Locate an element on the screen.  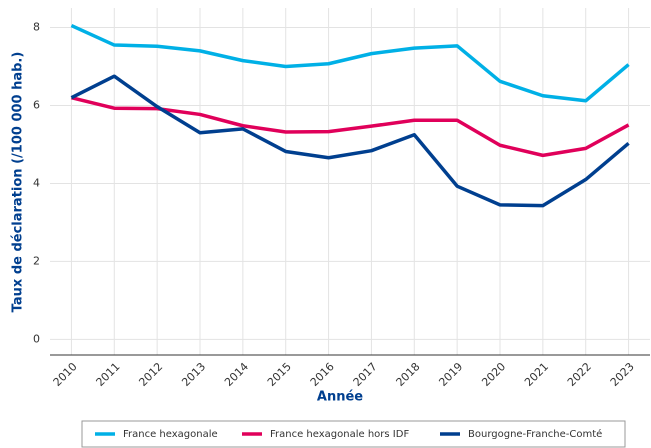
y-axis-label: Taux de déclaration (/100 000 hab.) is located at coordinates (18, 182).